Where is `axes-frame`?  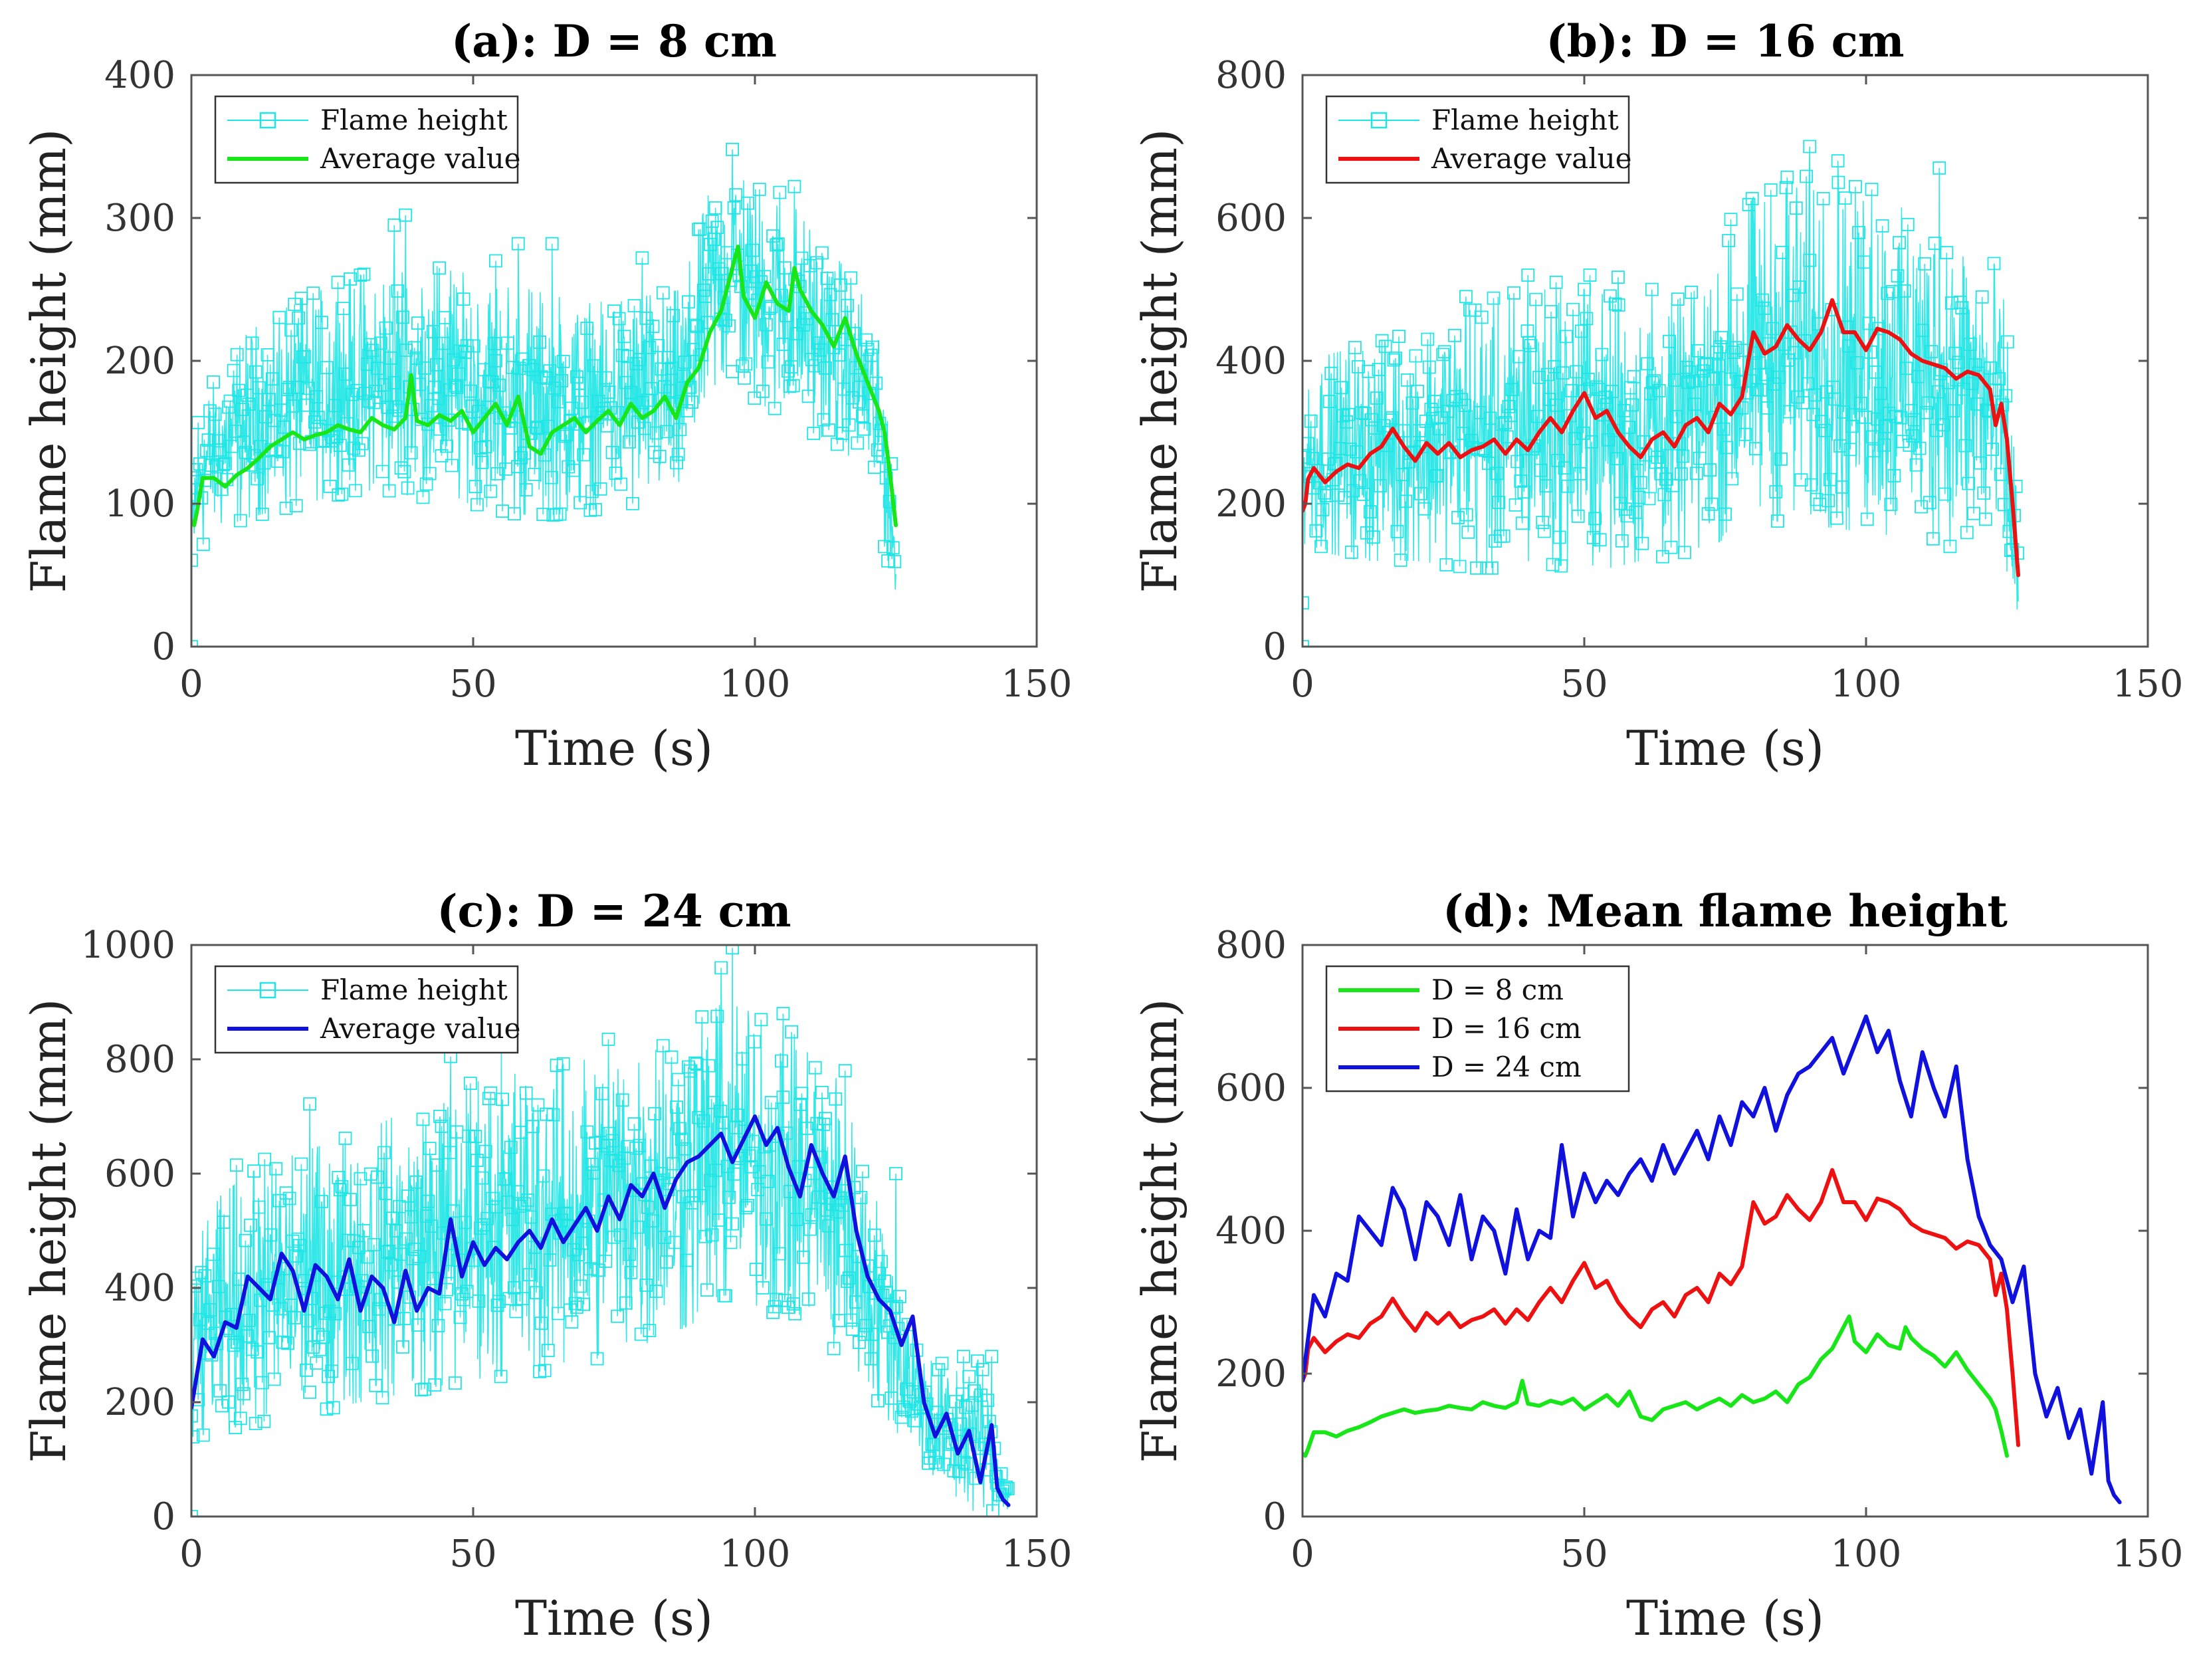 axes-frame is located at coordinates (614, 1231).